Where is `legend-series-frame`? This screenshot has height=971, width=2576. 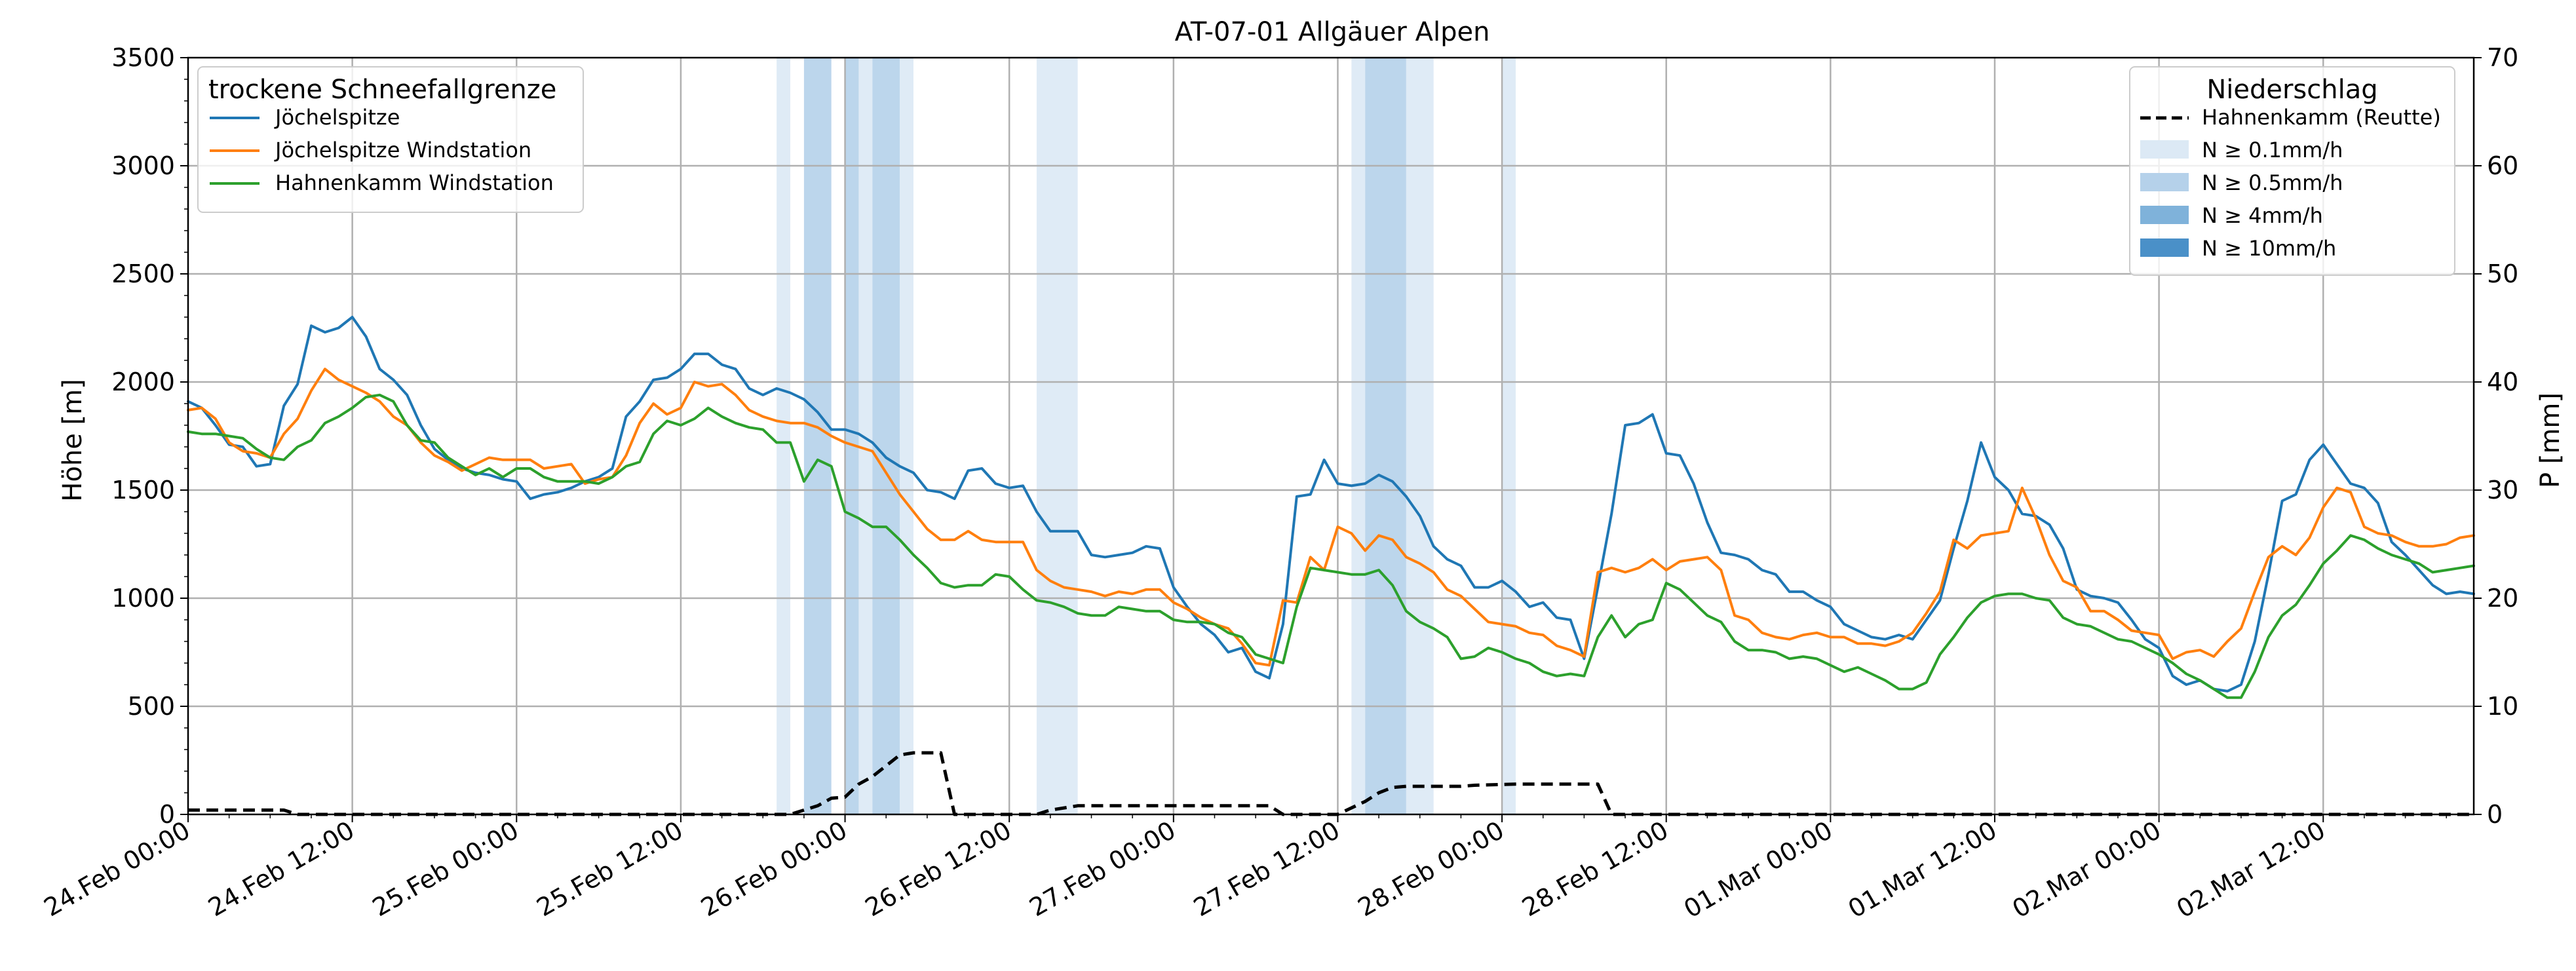
legend-series-frame is located at coordinates (390, 140).